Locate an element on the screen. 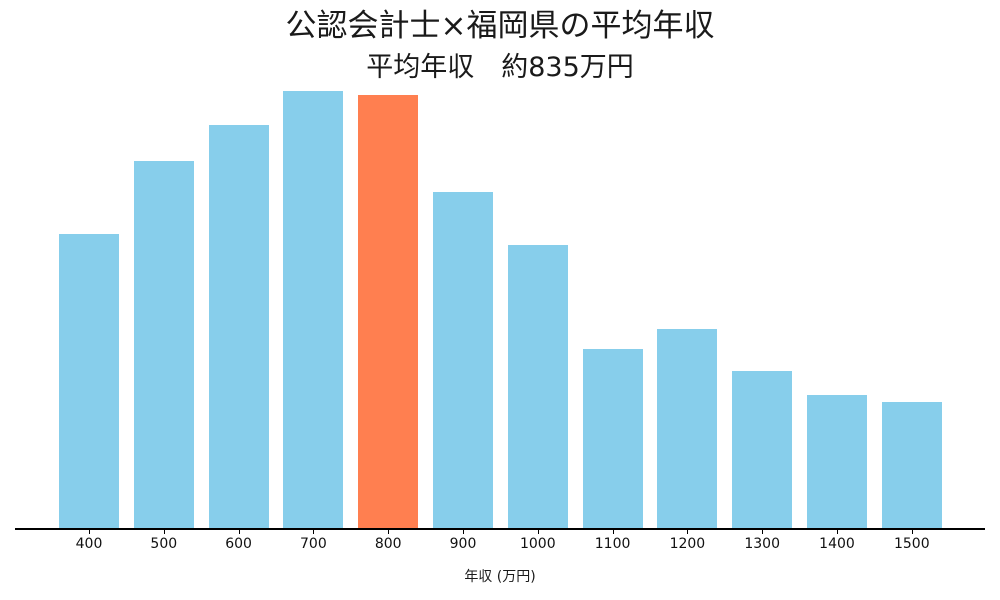 The height and width of the screenshot is (600, 1000). chart-subtitle: 平均年収 約835万円 is located at coordinates (500, 67).